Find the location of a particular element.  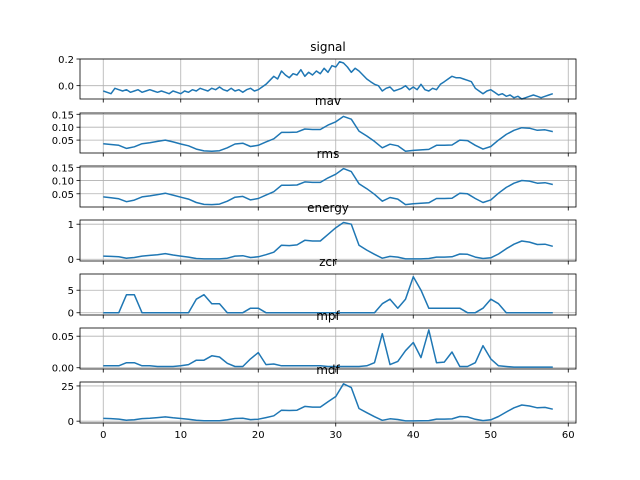

y-tick-label: 1 is located at coordinates (71, 225).